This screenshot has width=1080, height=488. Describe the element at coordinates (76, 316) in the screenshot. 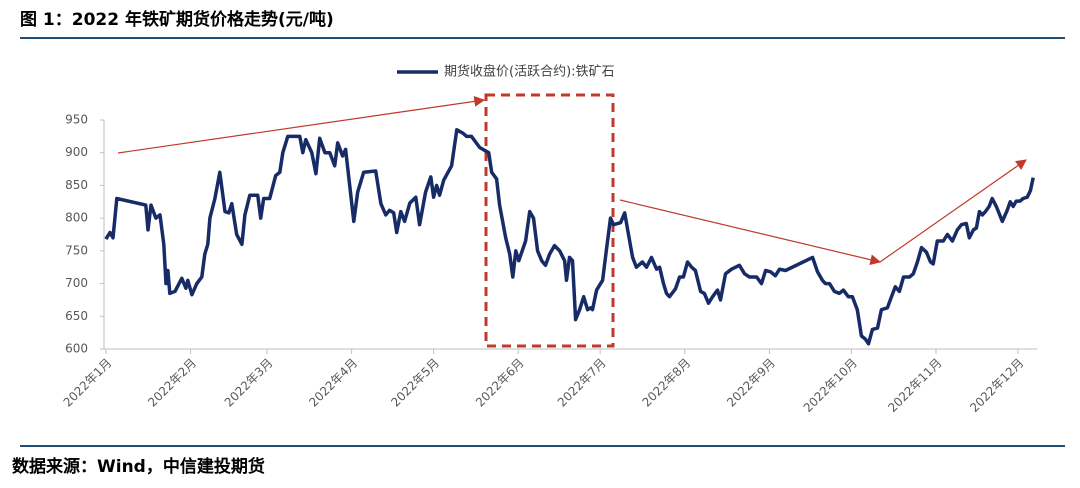

I see `y-tick-label: 650` at that location.